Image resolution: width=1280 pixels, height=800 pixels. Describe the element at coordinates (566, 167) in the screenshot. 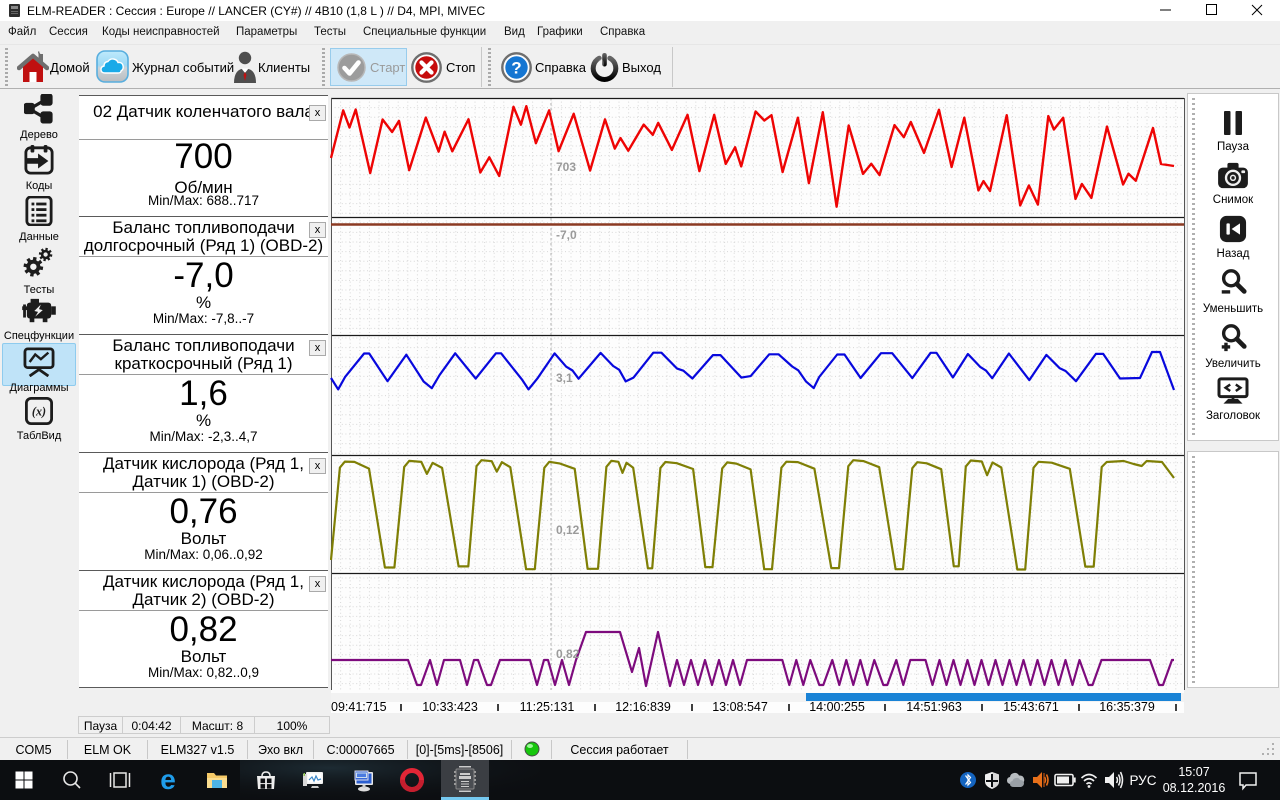

I see `svg-text: 703` at that location.